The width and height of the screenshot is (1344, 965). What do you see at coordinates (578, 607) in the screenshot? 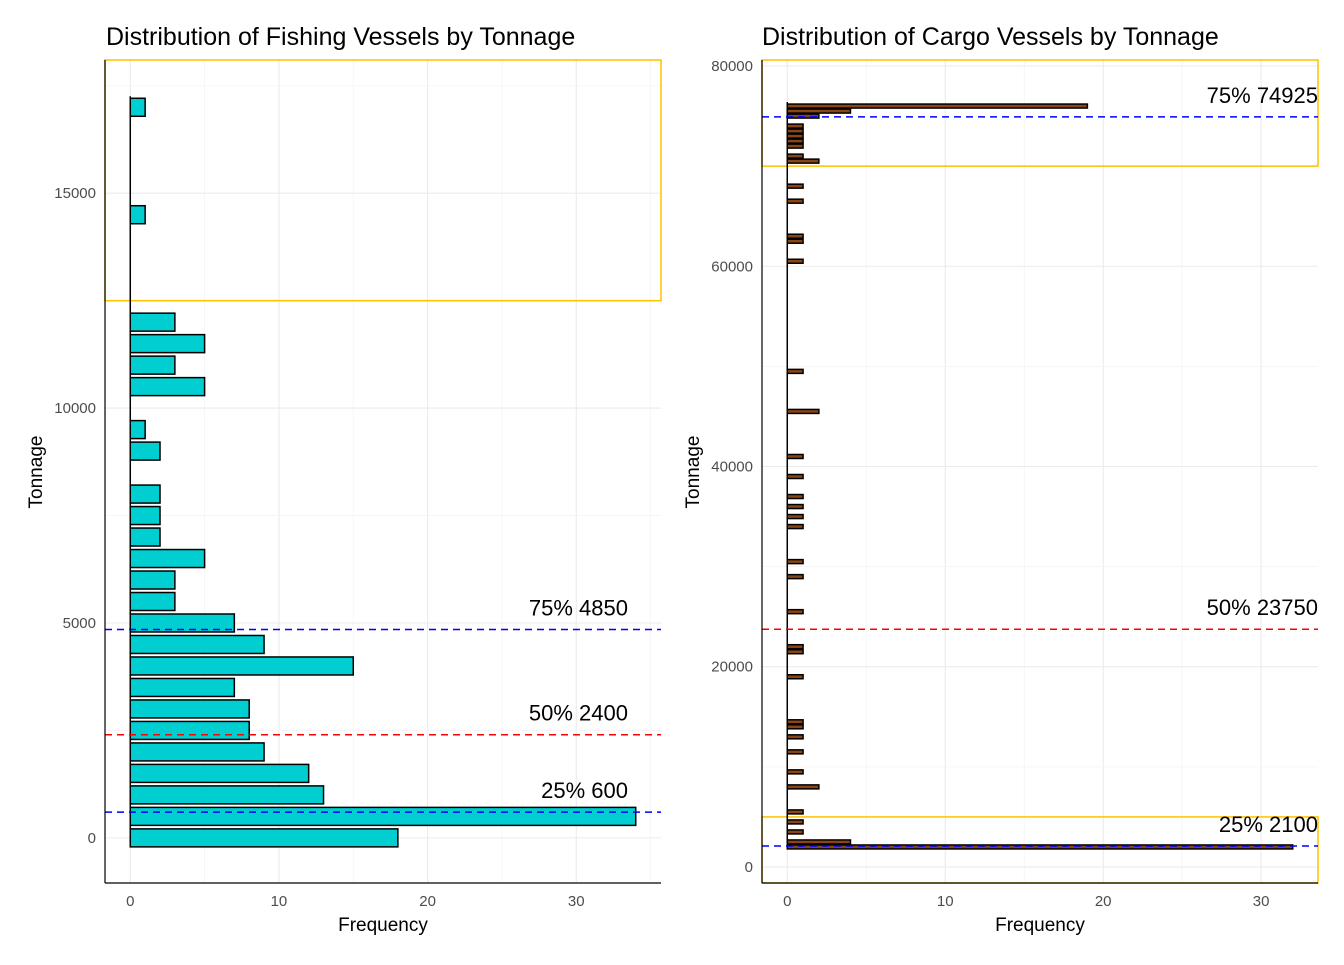
I see `fishing-quantile-label: 75% 4850` at bounding box center [578, 607].